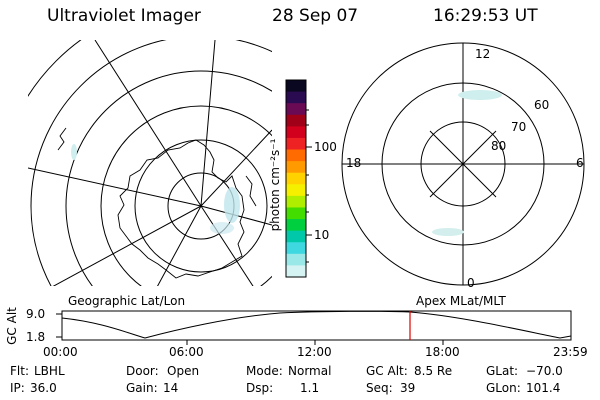 The width and height of the screenshot is (600, 400). I want to click on status-mode-value: Normal, so click(310, 371).